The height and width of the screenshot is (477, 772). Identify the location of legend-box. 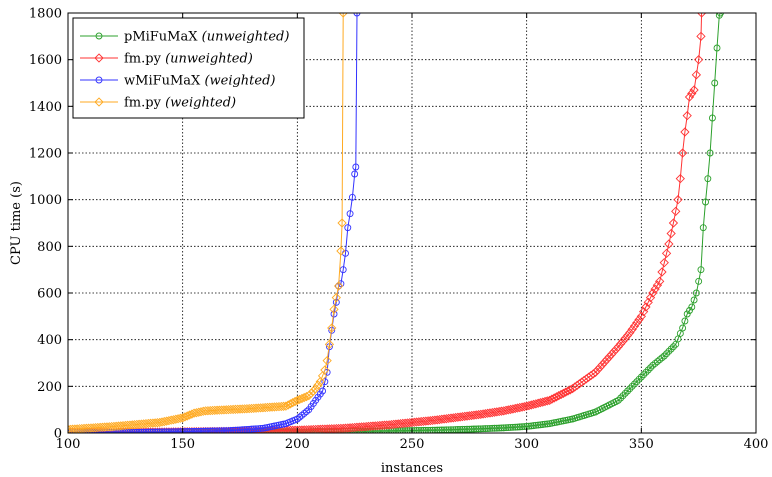
(188, 68).